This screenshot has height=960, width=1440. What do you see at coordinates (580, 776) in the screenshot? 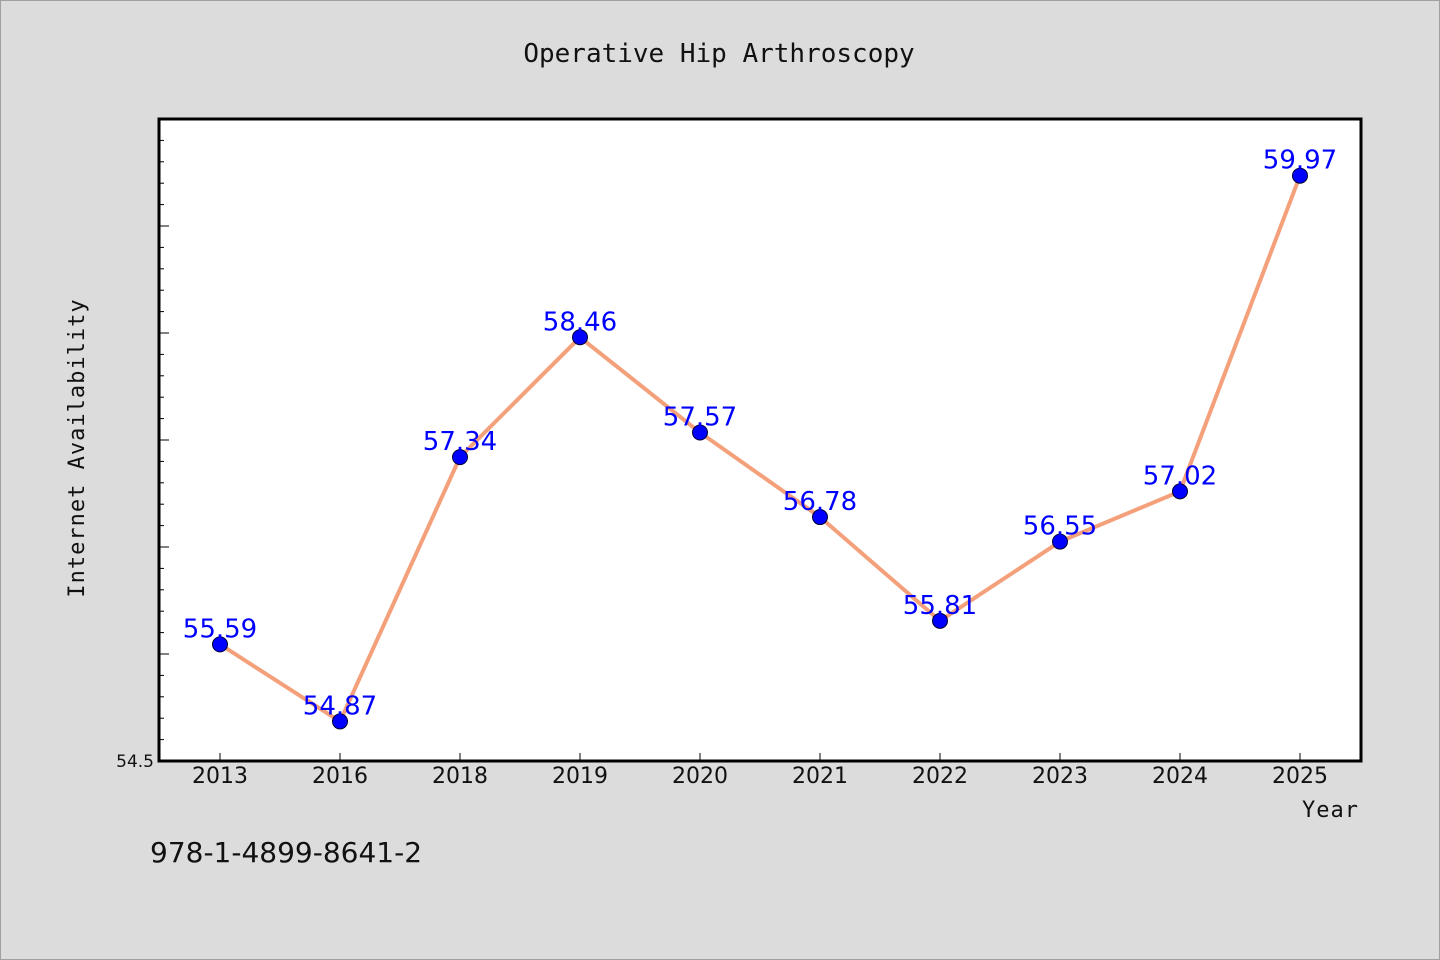
I see `x-tick-label: 2019` at bounding box center [580, 776].